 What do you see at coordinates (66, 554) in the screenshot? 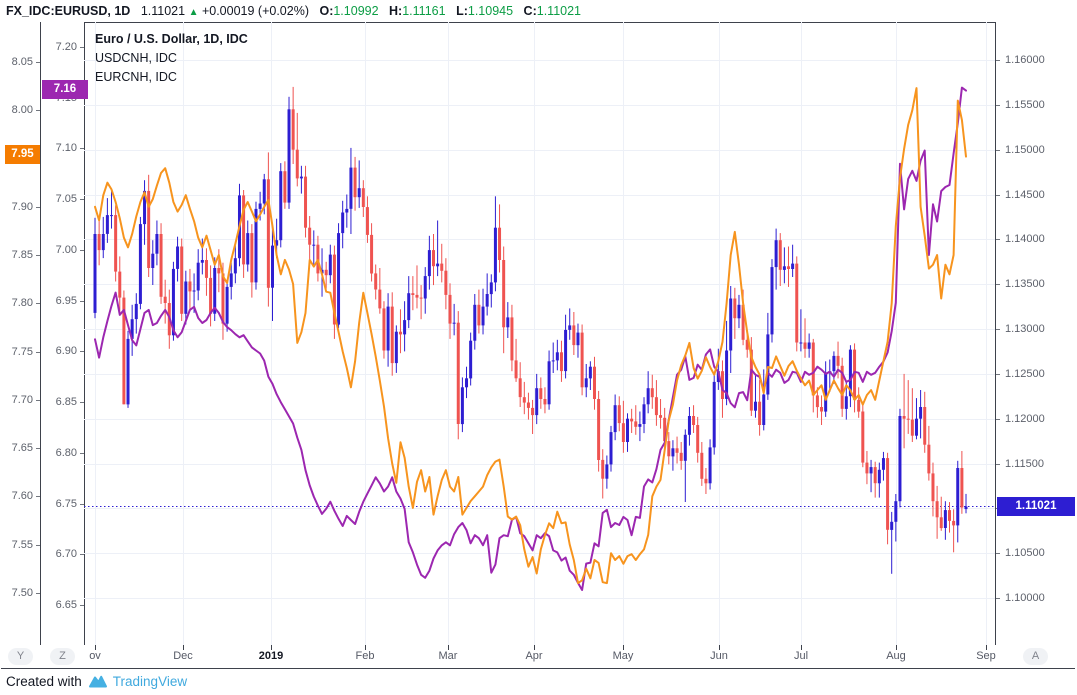
I see `axis-tick-label: 6.70` at bounding box center [66, 554].